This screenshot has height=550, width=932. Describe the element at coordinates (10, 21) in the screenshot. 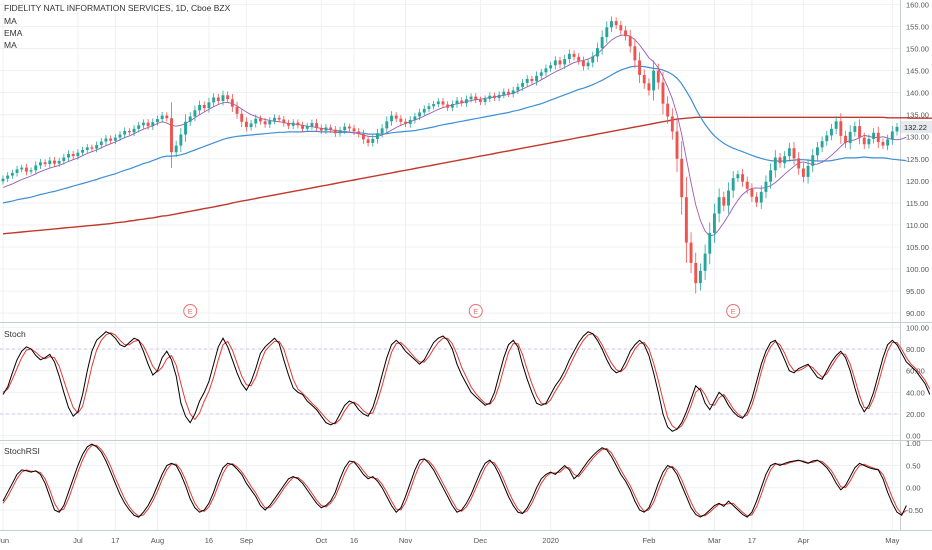

I see `indicator-ma-label: MA` at that location.